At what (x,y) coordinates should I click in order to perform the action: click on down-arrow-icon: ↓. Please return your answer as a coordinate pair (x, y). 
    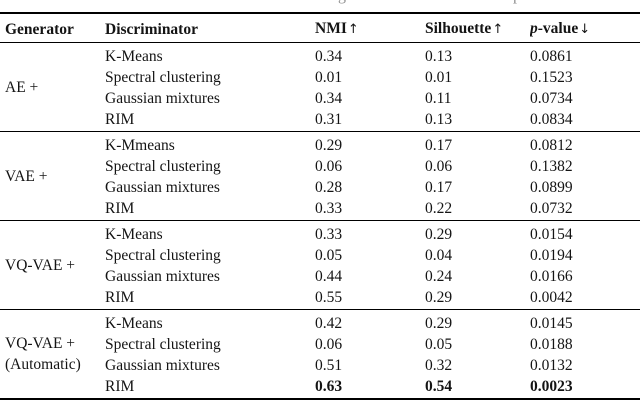
    Looking at the image, I should click on (585, 29).